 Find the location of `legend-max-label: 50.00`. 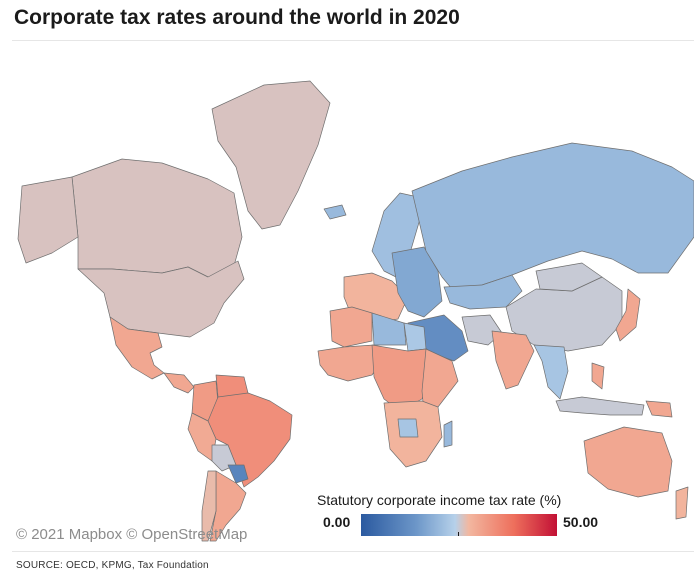

legend-max-label: 50.00 is located at coordinates (581, 522).